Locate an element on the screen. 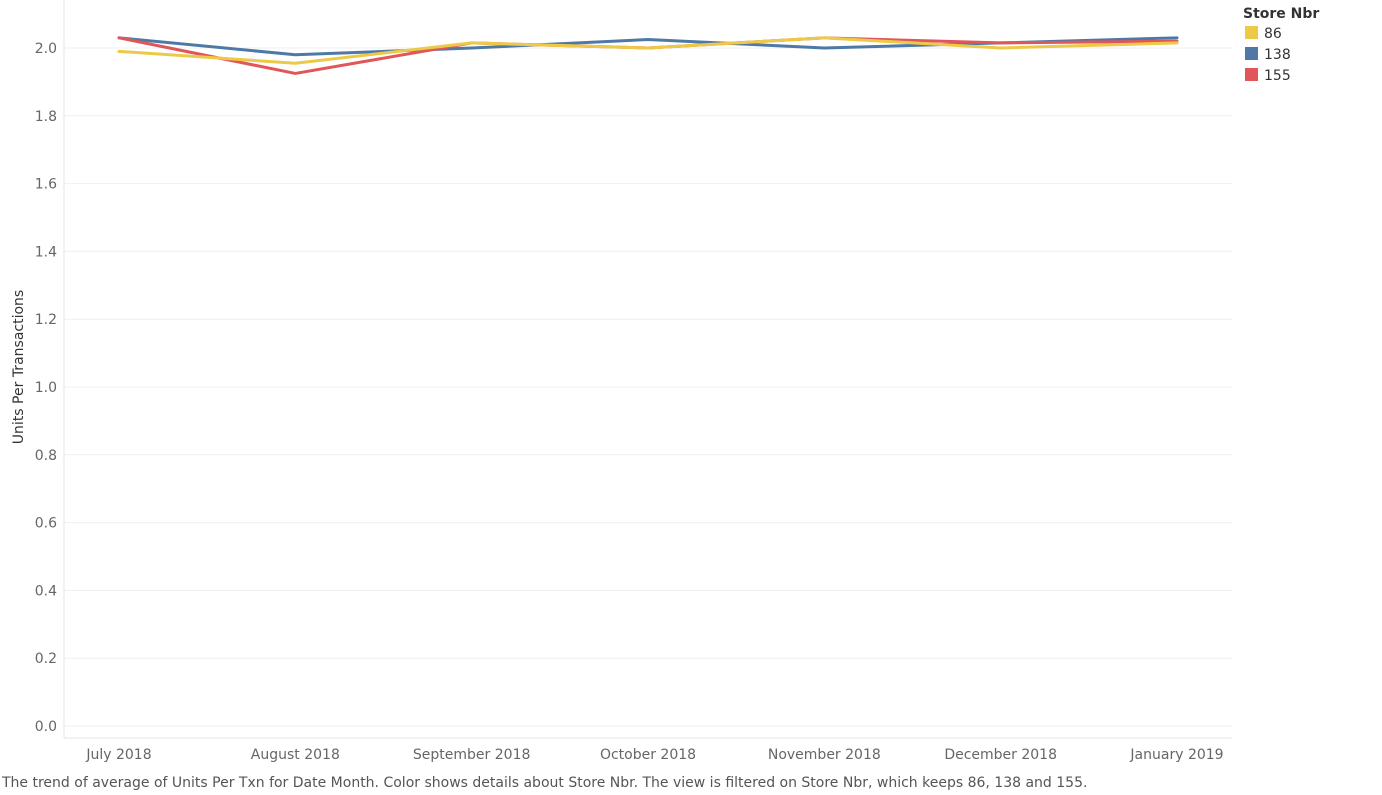 The width and height of the screenshot is (1382, 795). x-tick-label: August 2018 is located at coordinates (295, 755).